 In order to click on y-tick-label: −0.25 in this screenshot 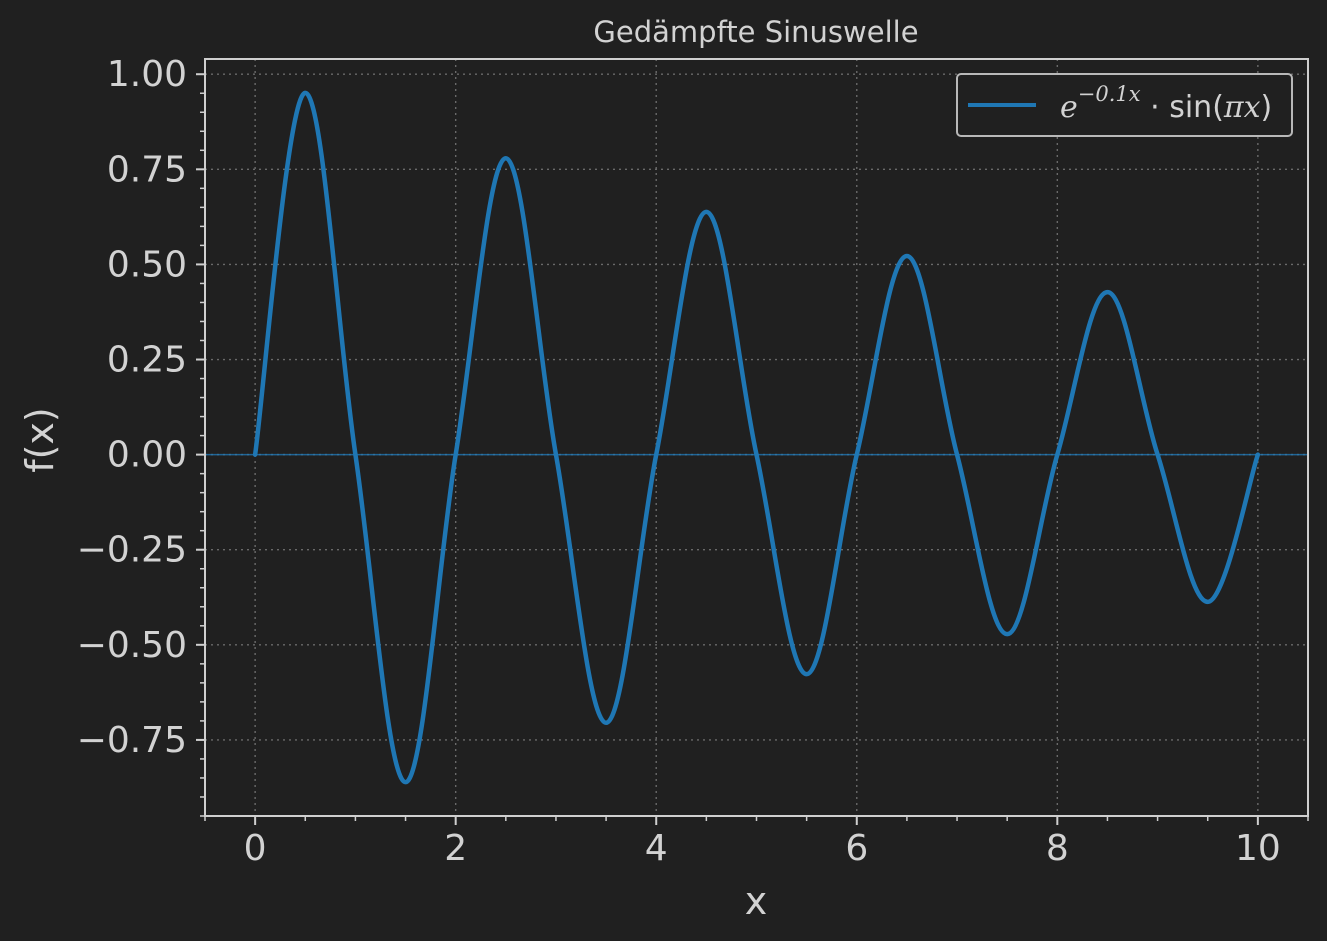, I will do `click(132, 550)`.